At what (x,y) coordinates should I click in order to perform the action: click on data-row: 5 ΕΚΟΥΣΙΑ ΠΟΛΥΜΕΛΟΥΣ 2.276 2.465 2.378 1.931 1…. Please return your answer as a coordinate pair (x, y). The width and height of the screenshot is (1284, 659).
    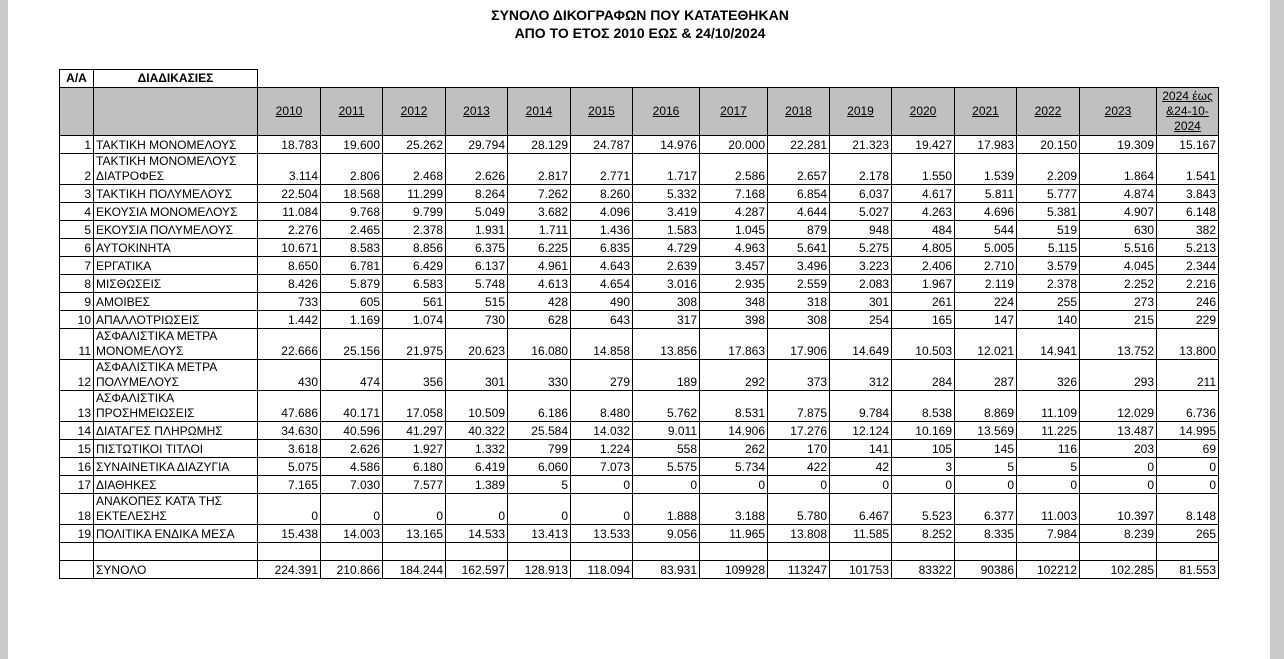
    Looking at the image, I should click on (639, 229).